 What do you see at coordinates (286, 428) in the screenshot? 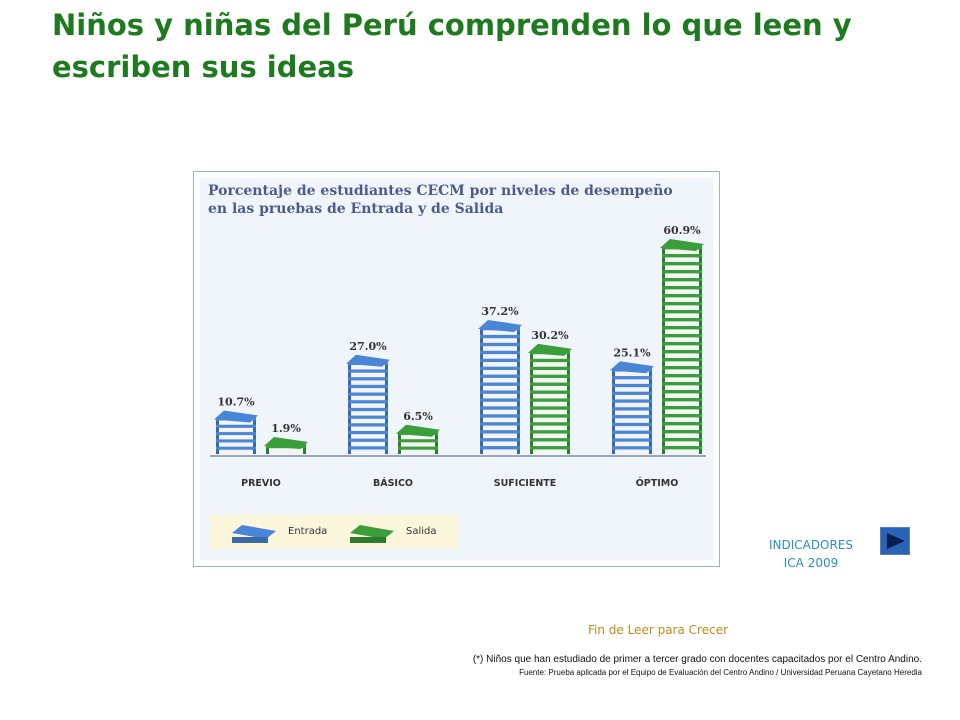
I see `data-label-salida-0: 1.9%` at bounding box center [286, 428].